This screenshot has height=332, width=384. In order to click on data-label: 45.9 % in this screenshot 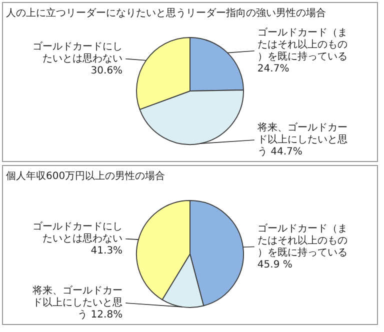, I will do `click(274, 264)`.